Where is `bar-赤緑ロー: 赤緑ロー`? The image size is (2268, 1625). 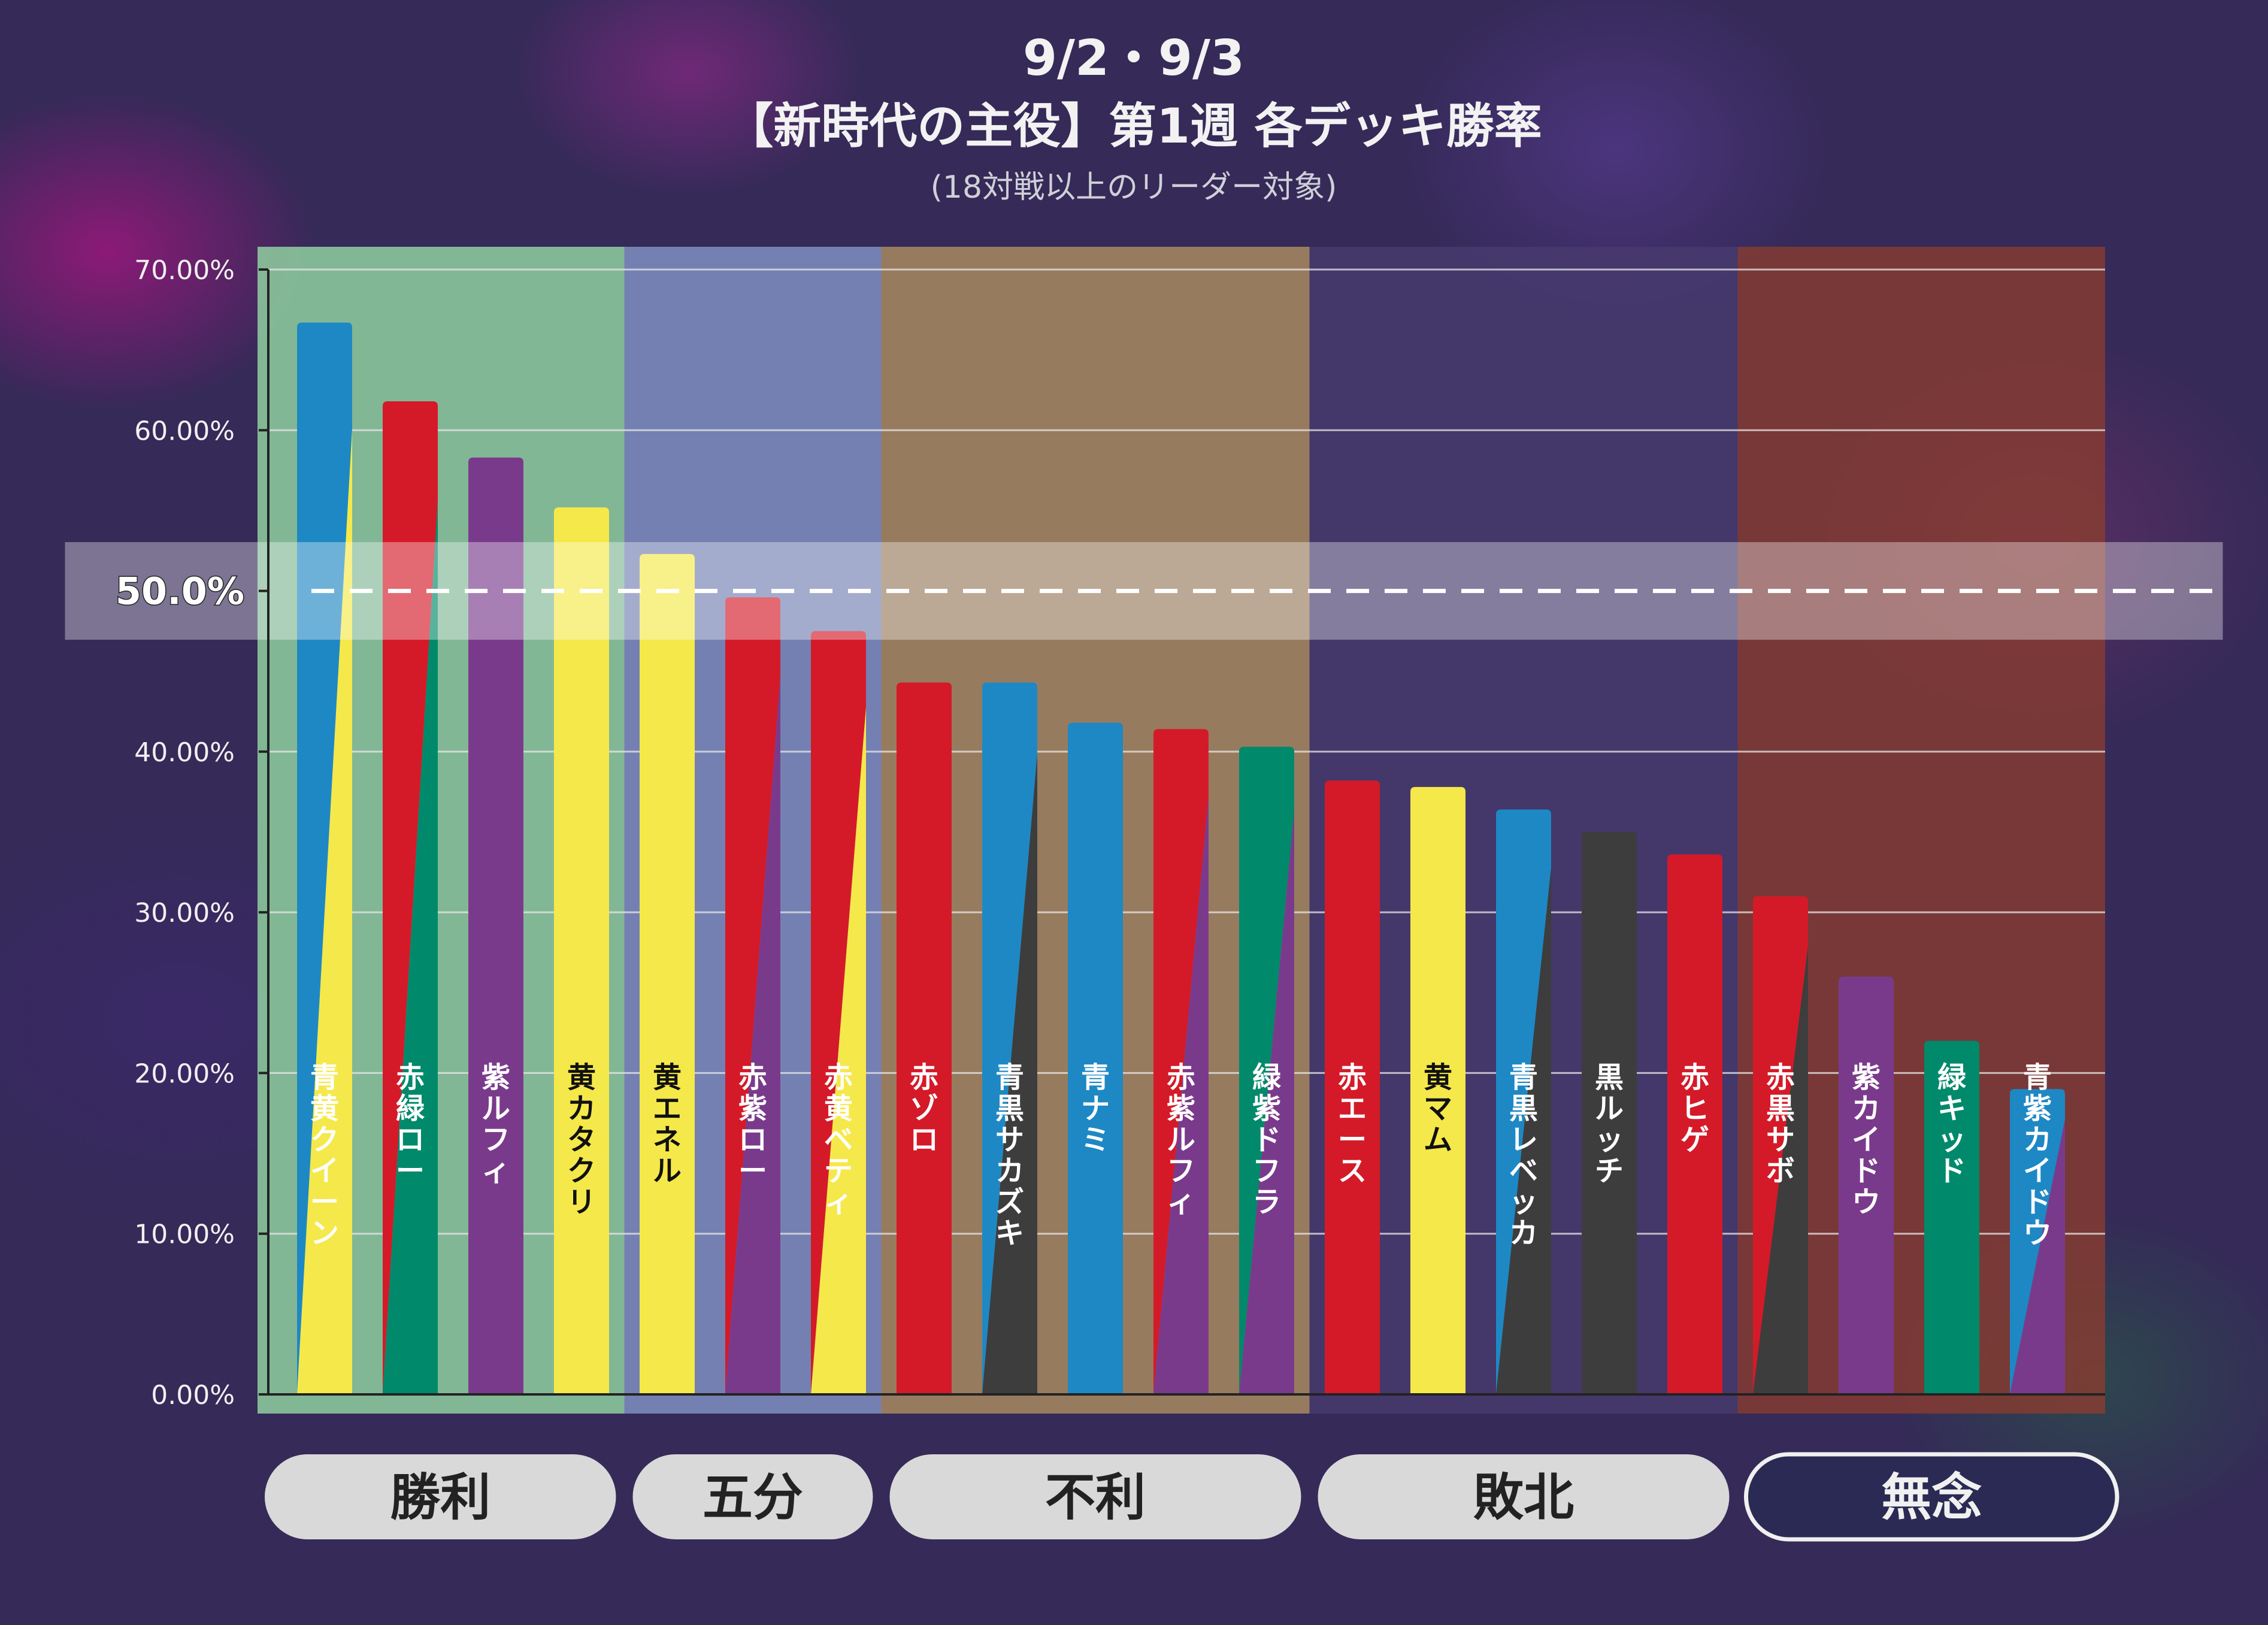 bar-赤緑ロー: 赤緑ロー is located at coordinates (411, 897).